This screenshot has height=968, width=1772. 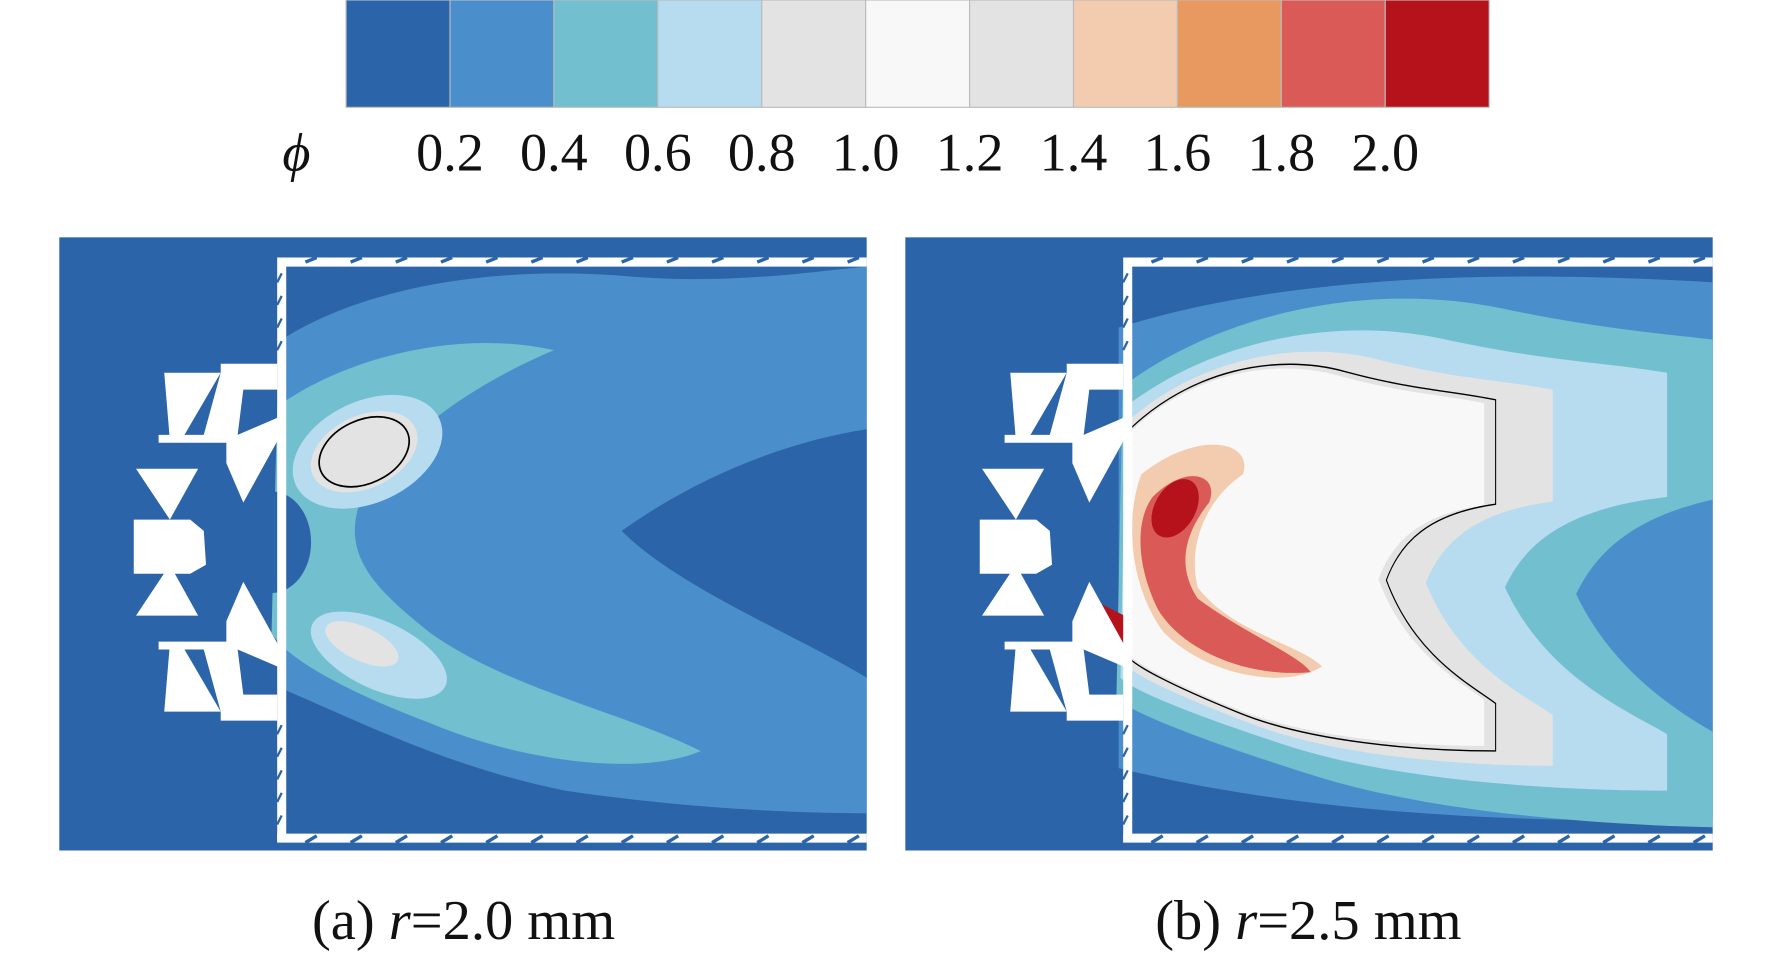 I want to click on caption-label: (a), so click(x=343, y=921).